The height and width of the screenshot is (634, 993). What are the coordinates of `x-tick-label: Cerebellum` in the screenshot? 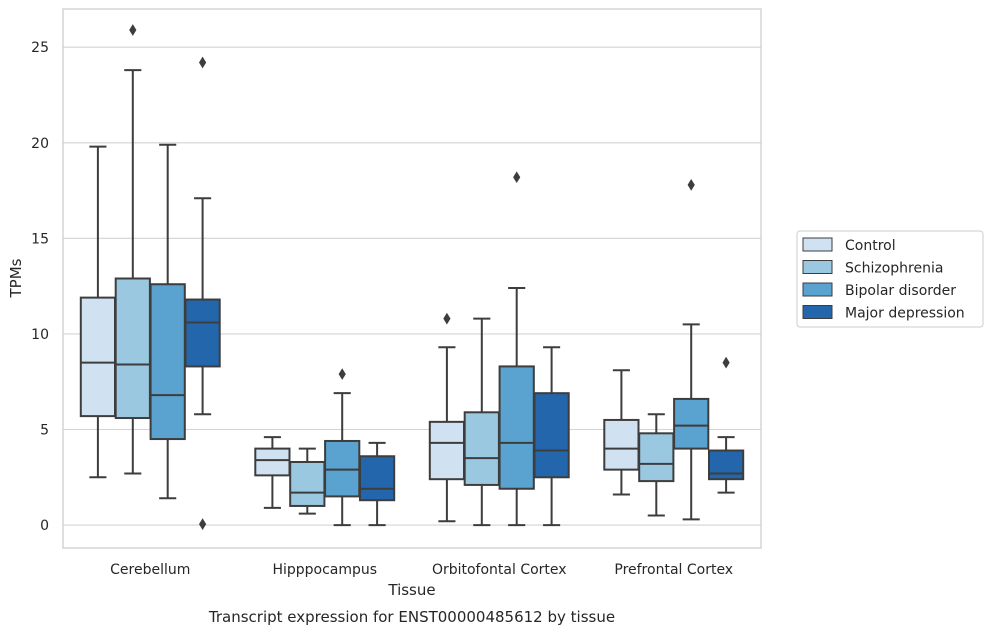 It's located at (150, 570).